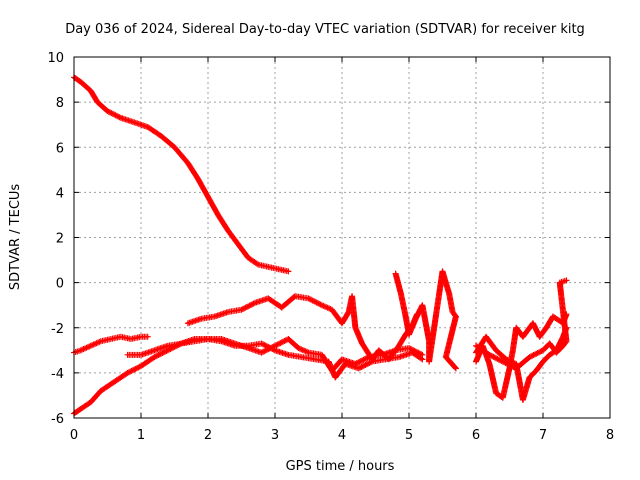 This screenshot has height=480, width=640. What do you see at coordinates (610, 435) in the screenshot?
I see `x-tick-label: 8` at bounding box center [610, 435].